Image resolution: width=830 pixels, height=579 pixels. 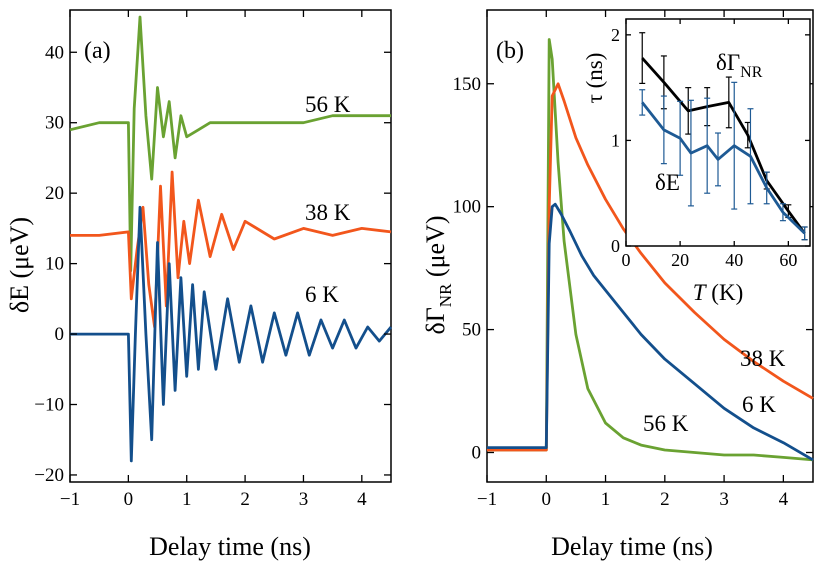 I want to click on panel-b-label-6k: 6 K, so click(x=759, y=404).